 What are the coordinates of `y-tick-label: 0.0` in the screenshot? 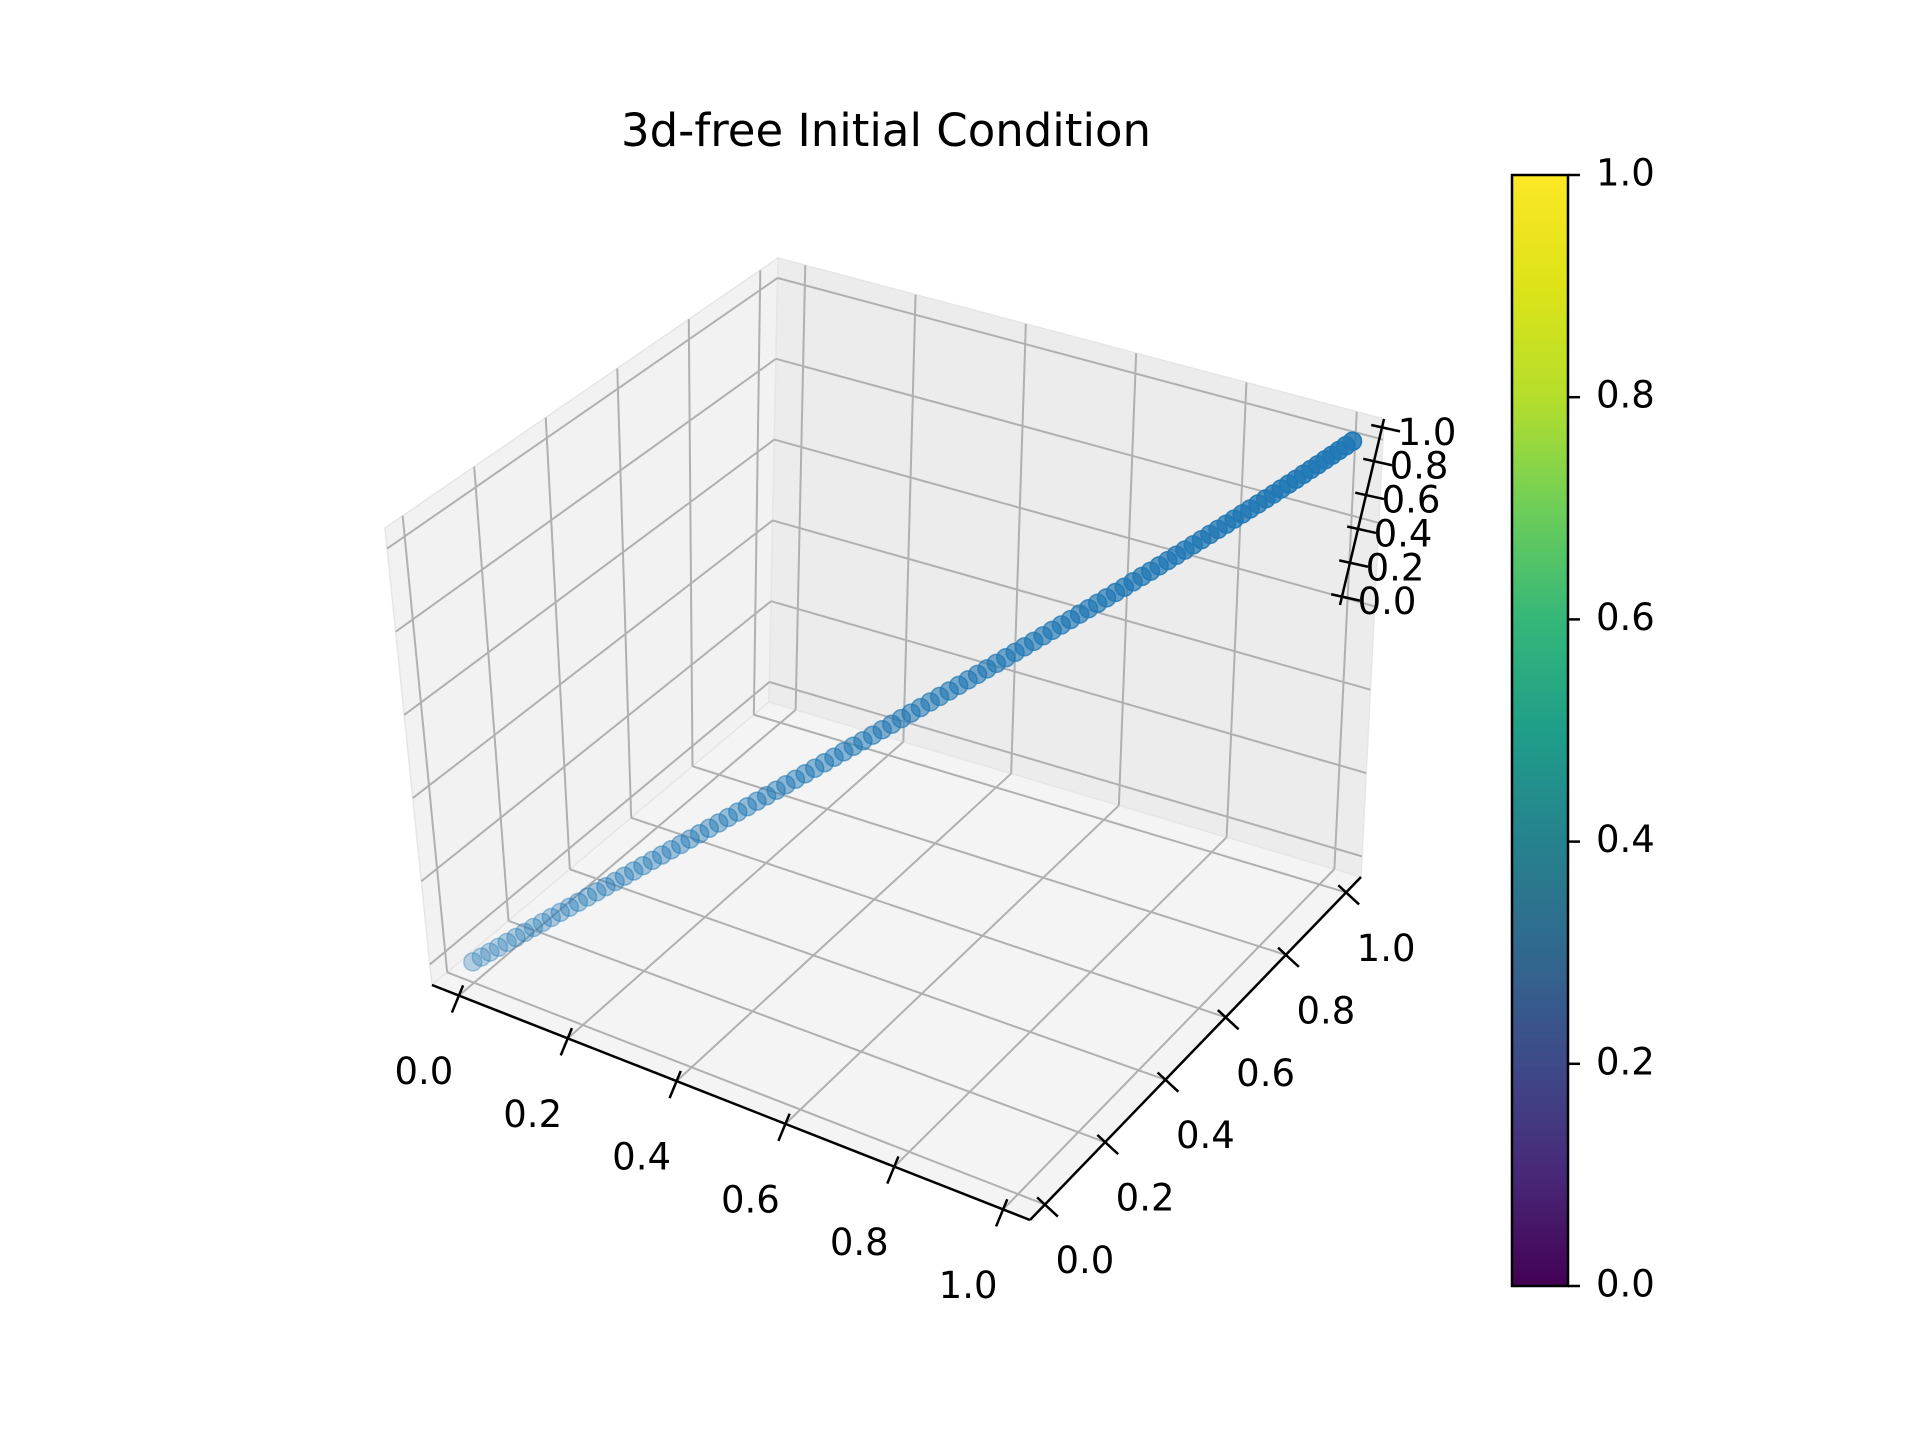 It's located at (1084, 1260).